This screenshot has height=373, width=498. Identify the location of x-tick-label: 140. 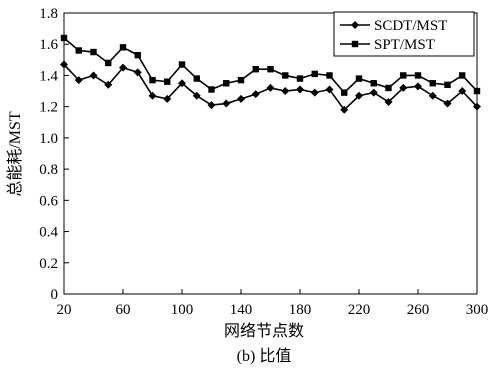
(241, 310).